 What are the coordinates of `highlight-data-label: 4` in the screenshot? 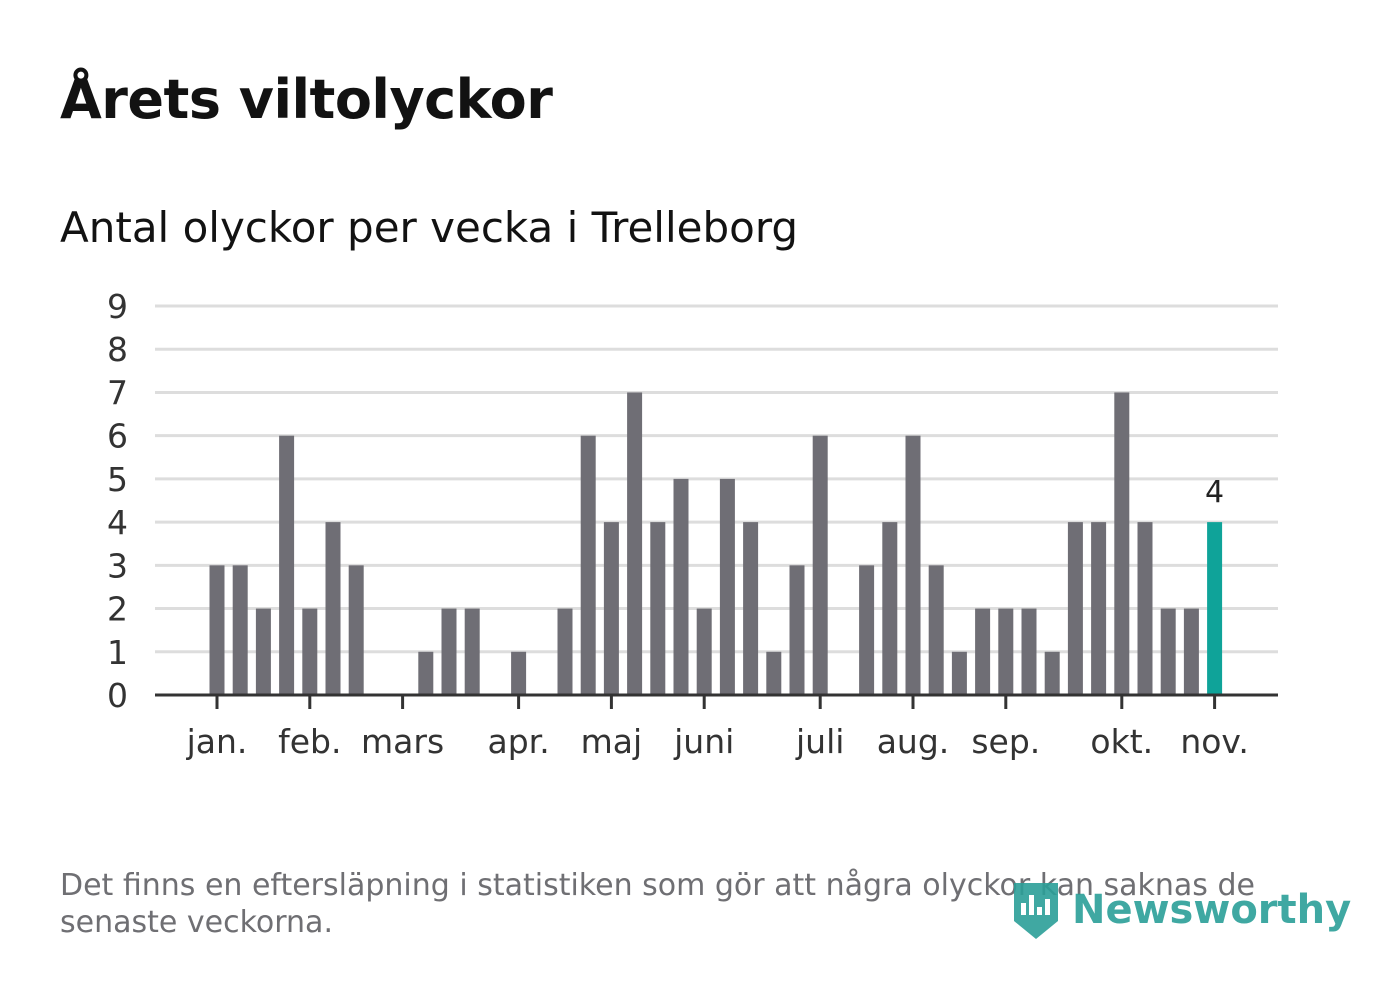 It's located at (1214, 492).